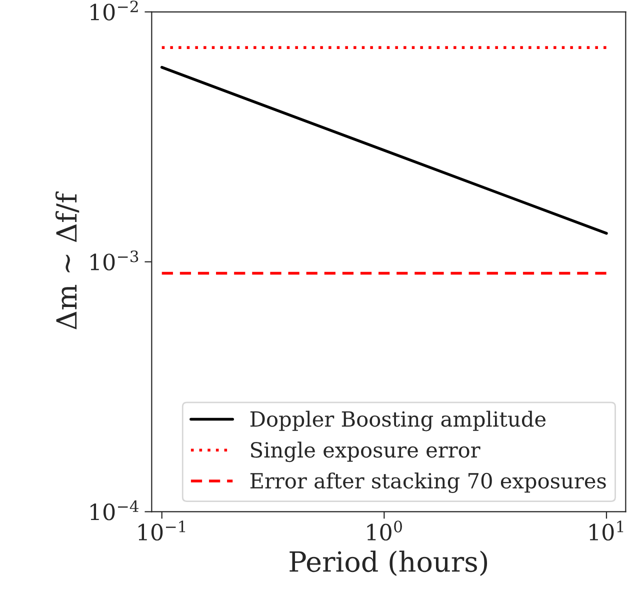  Describe the element at coordinates (428, 482) in the screenshot. I see `legend-label: Error after stacking 70 exposures` at that location.